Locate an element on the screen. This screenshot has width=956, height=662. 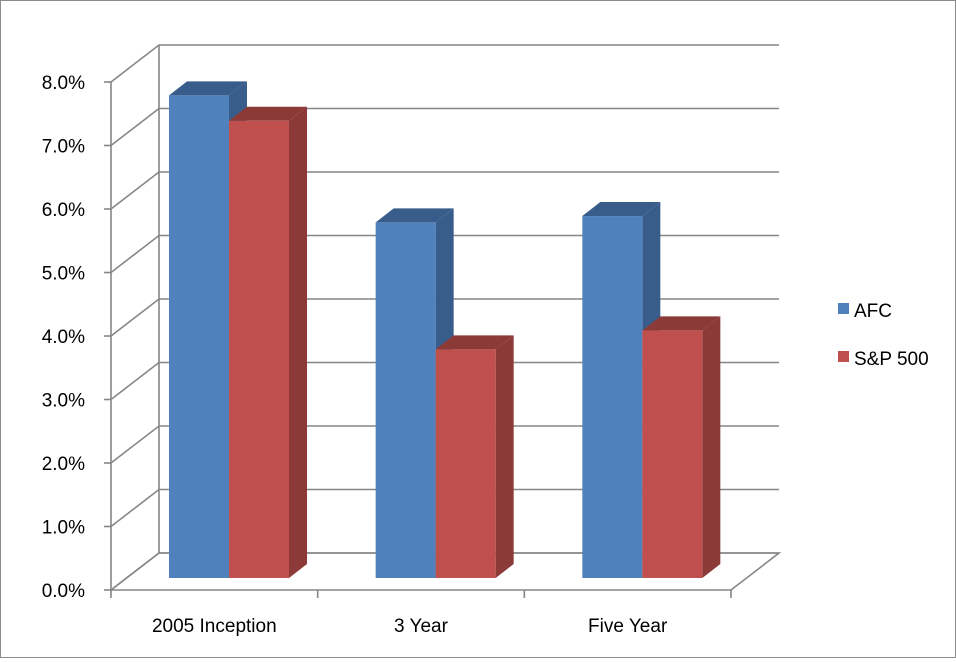
y-tick-label: 7.0% is located at coordinates (63, 147).